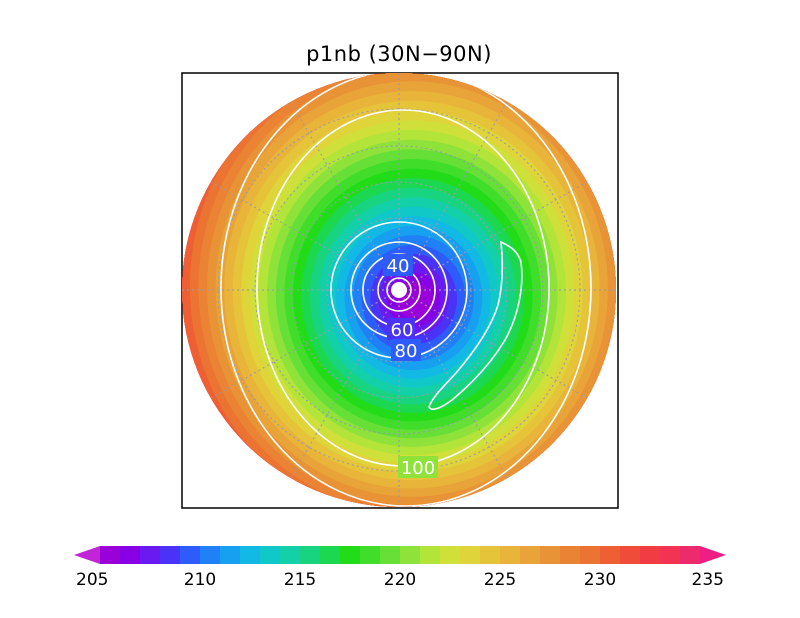 The image size is (800, 618). What do you see at coordinates (402, 330) in the screenshot?
I see `contour-label-60: 60` at bounding box center [402, 330].